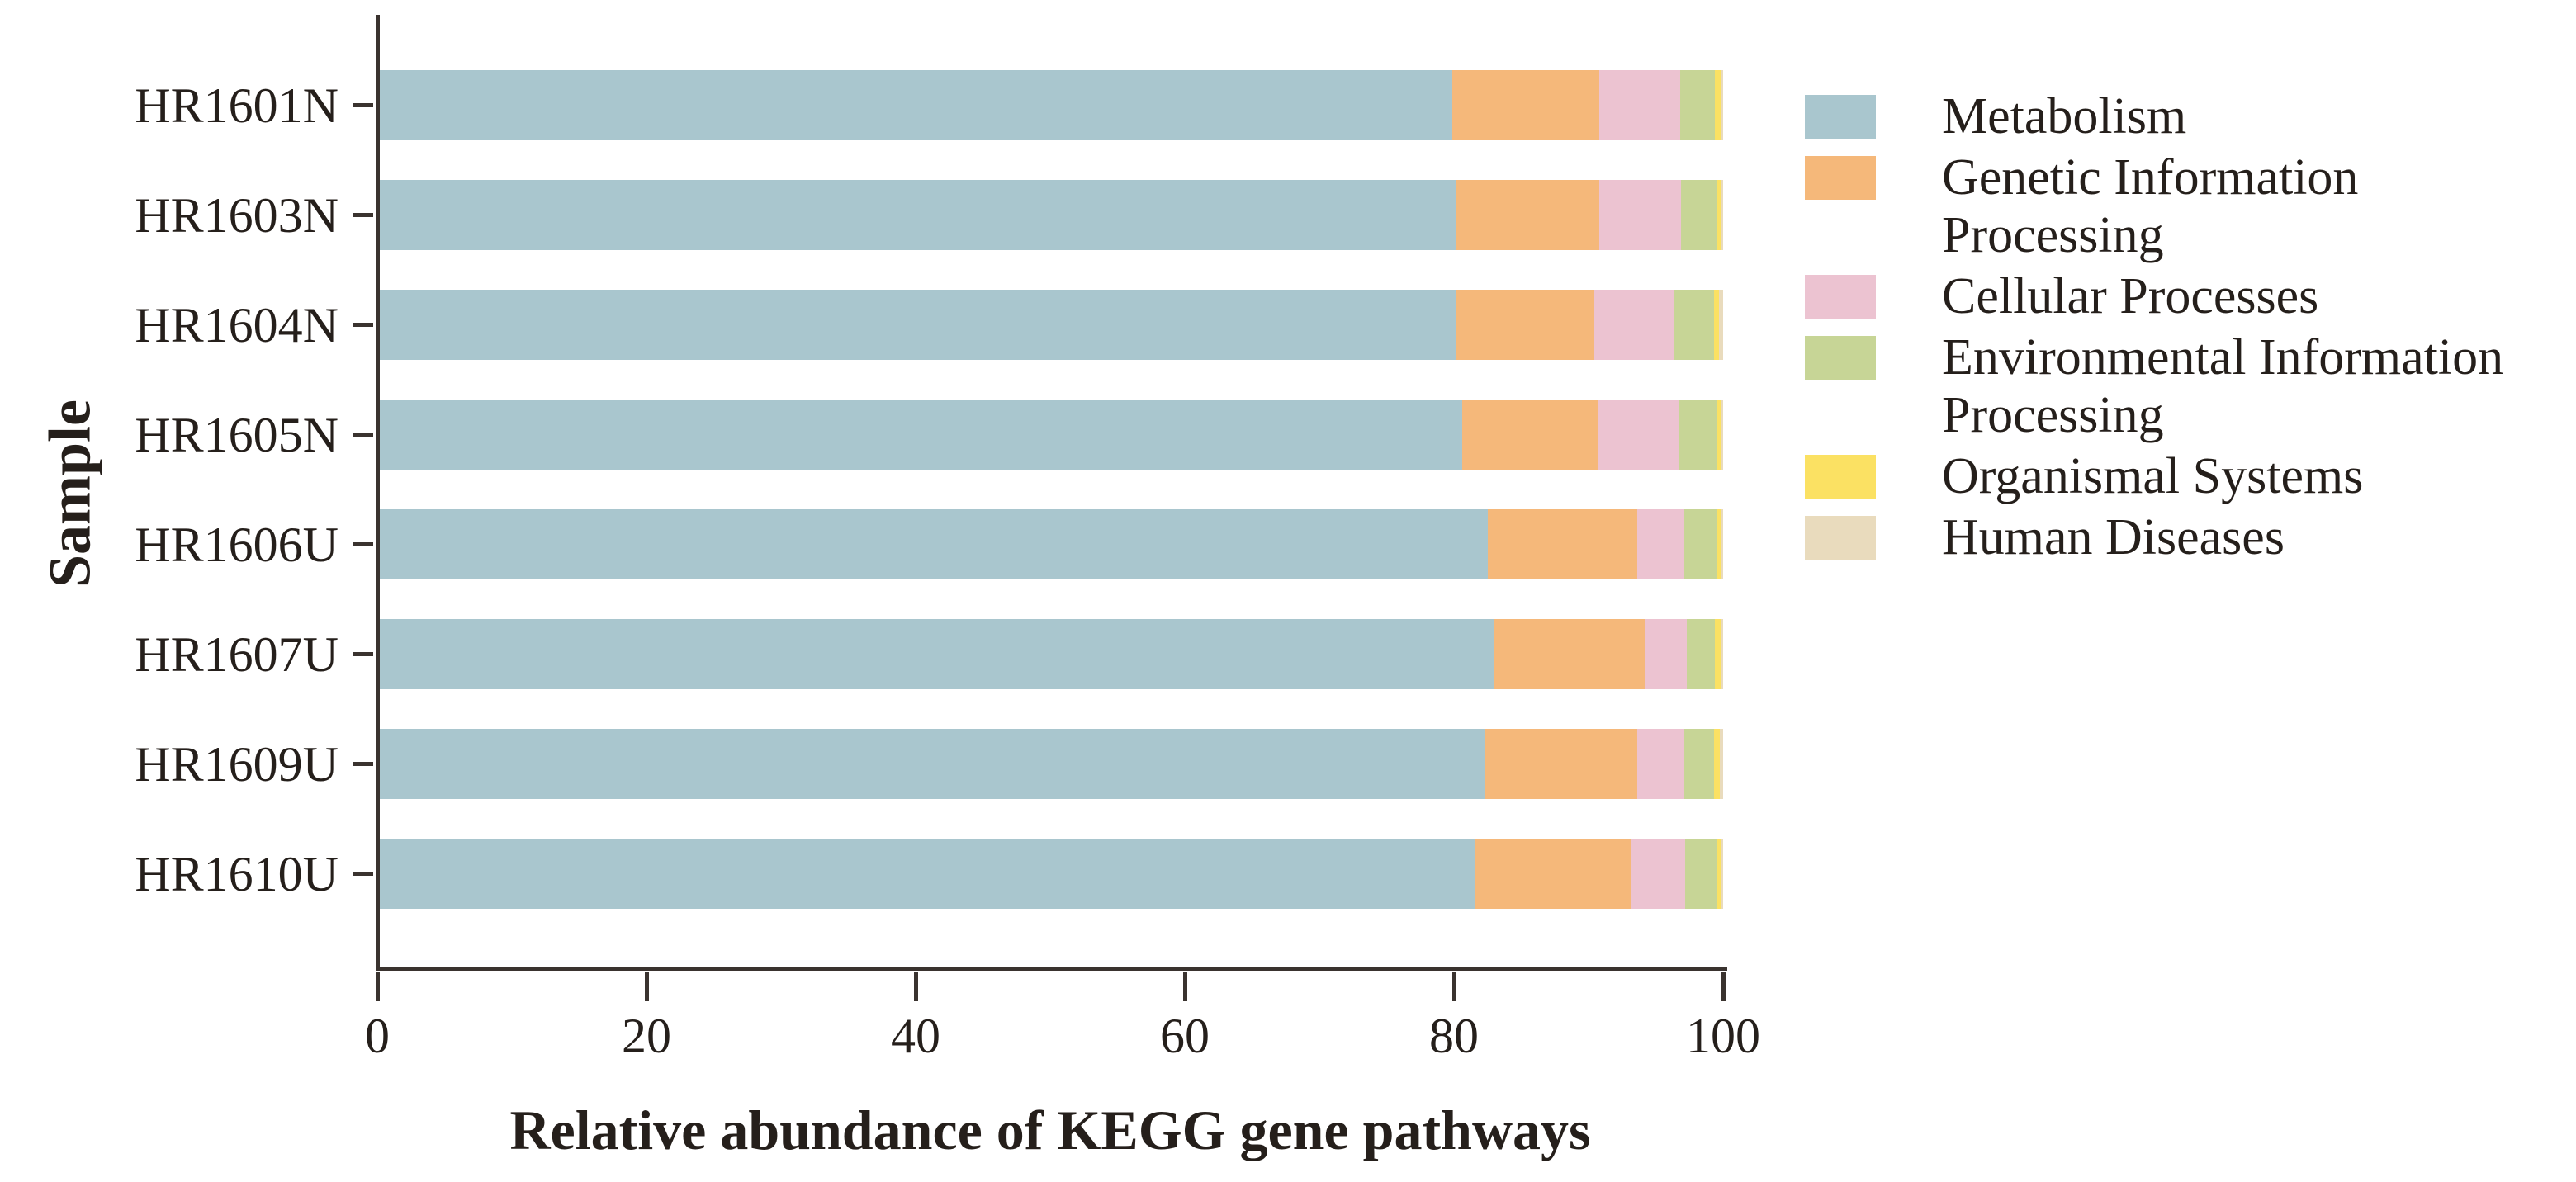  What do you see at coordinates (1051, 969) in the screenshot?
I see `x-axis-line` at bounding box center [1051, 969].